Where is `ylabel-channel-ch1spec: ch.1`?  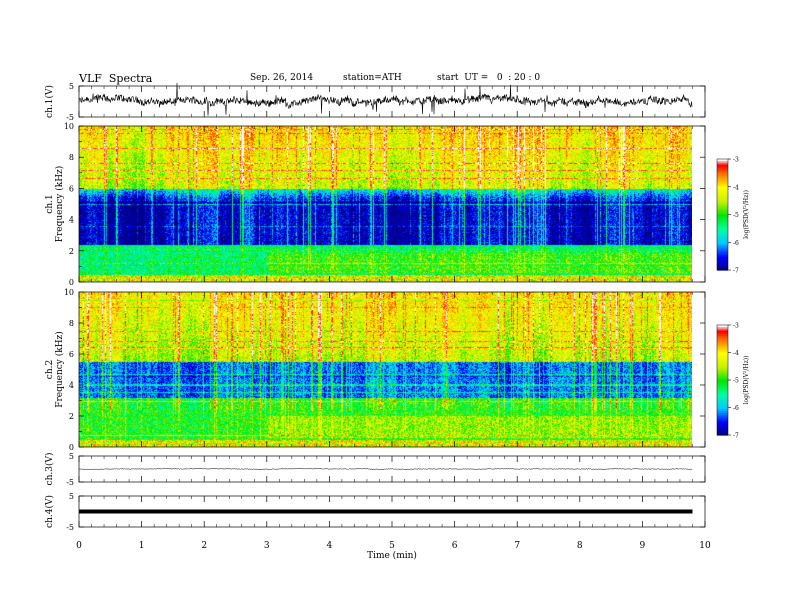 ylabel-channel-ch1spec: ch.1 is located at coordinates (50, 203).